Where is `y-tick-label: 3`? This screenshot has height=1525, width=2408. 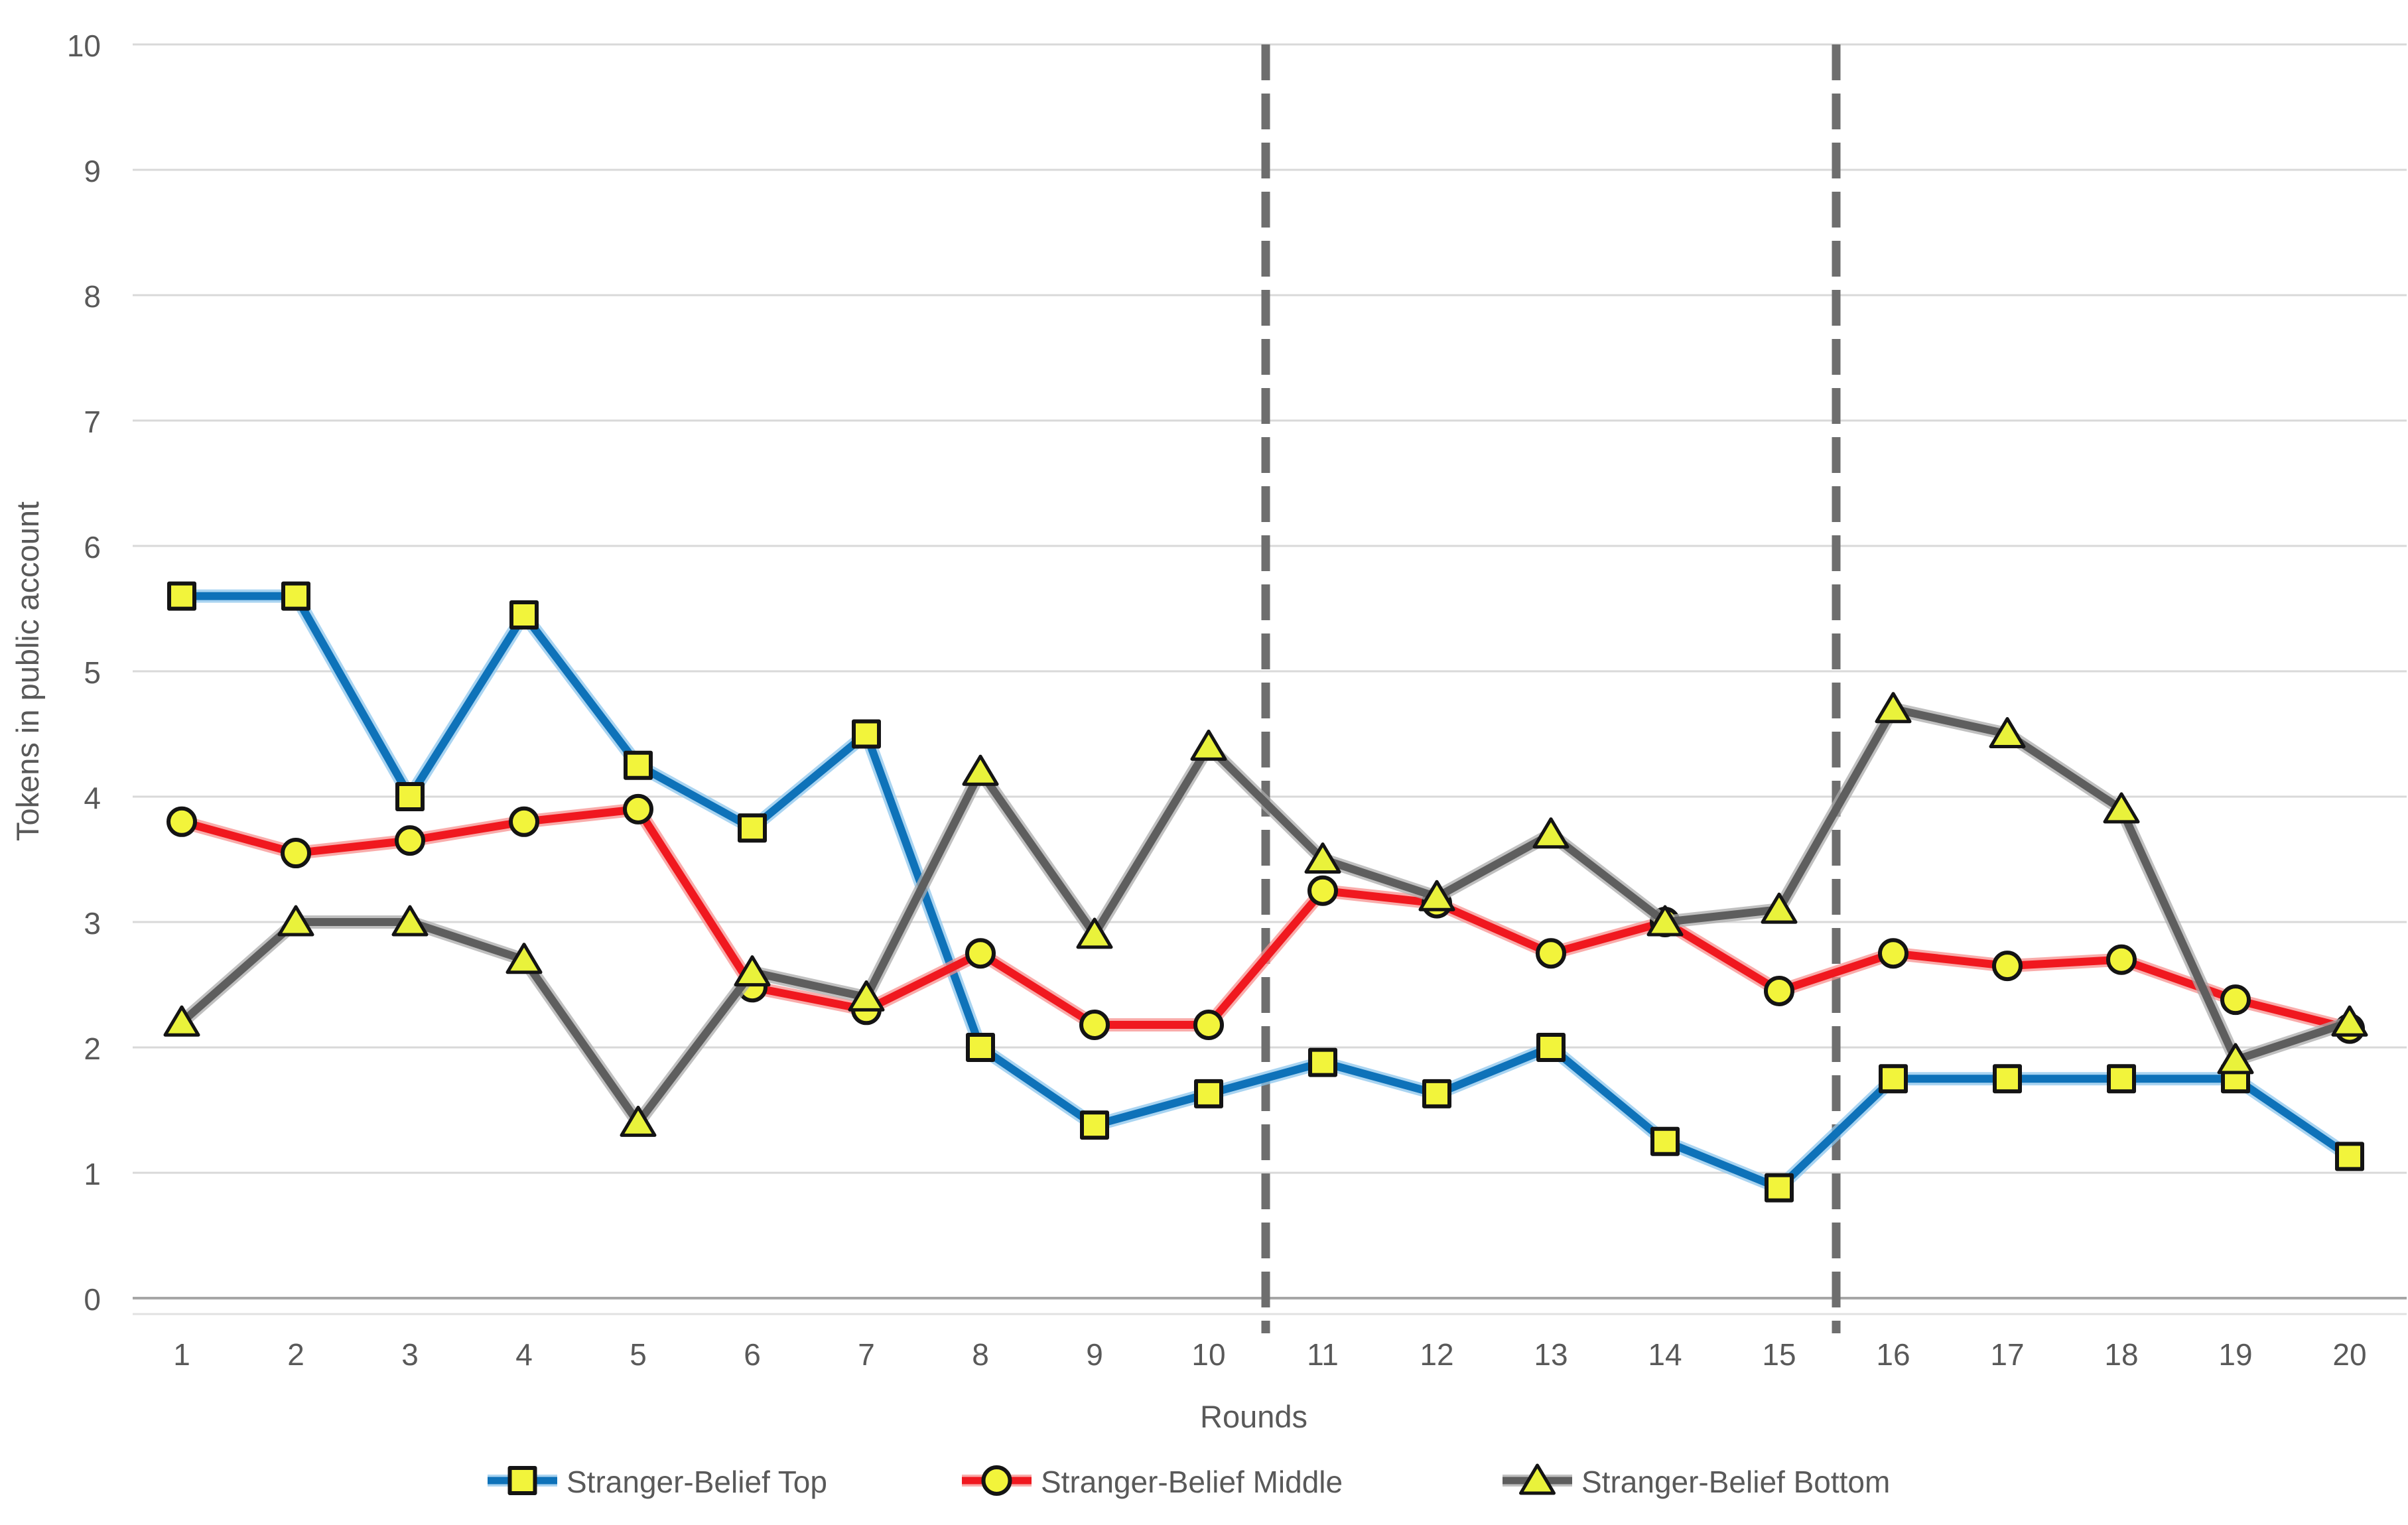
y-tick-label: 3 is located at coordinates (92, 923).